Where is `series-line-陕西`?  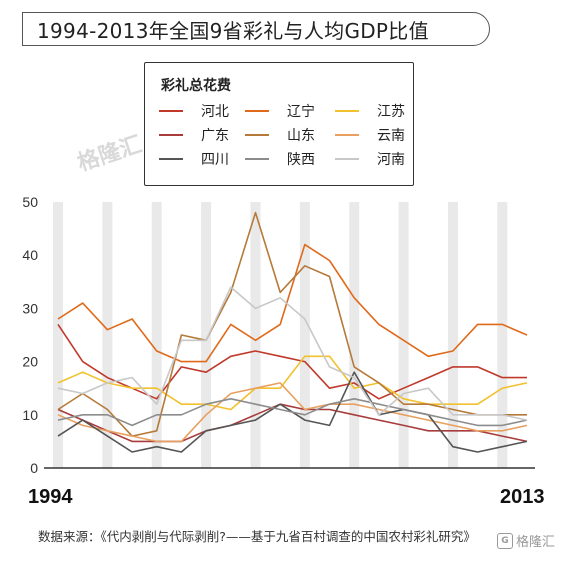 series-line-陕西 is located at coordinates (292, 412).